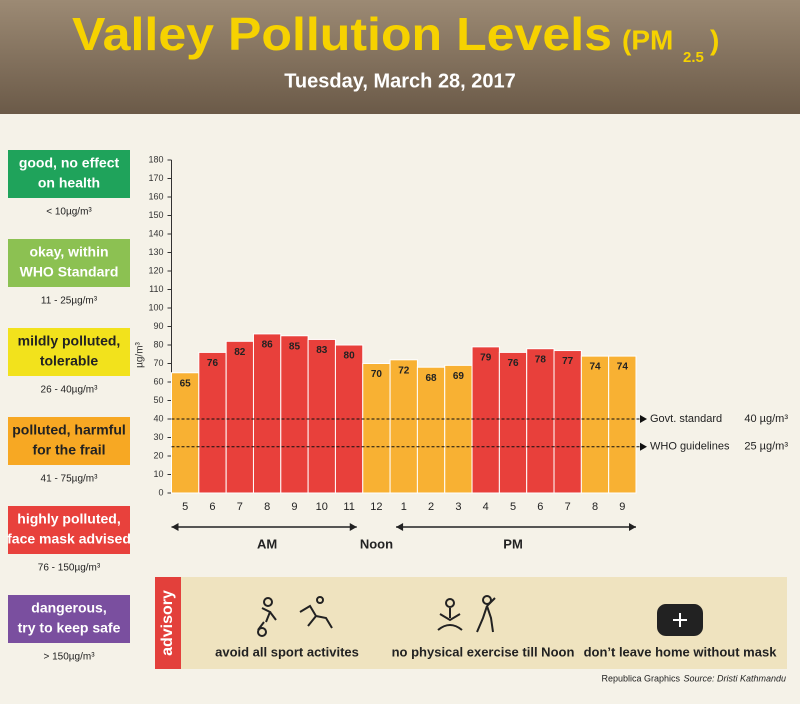 The height and width of the screenshot is (704, 800). I want to click on level-label: okay, within, so click(68, 252).